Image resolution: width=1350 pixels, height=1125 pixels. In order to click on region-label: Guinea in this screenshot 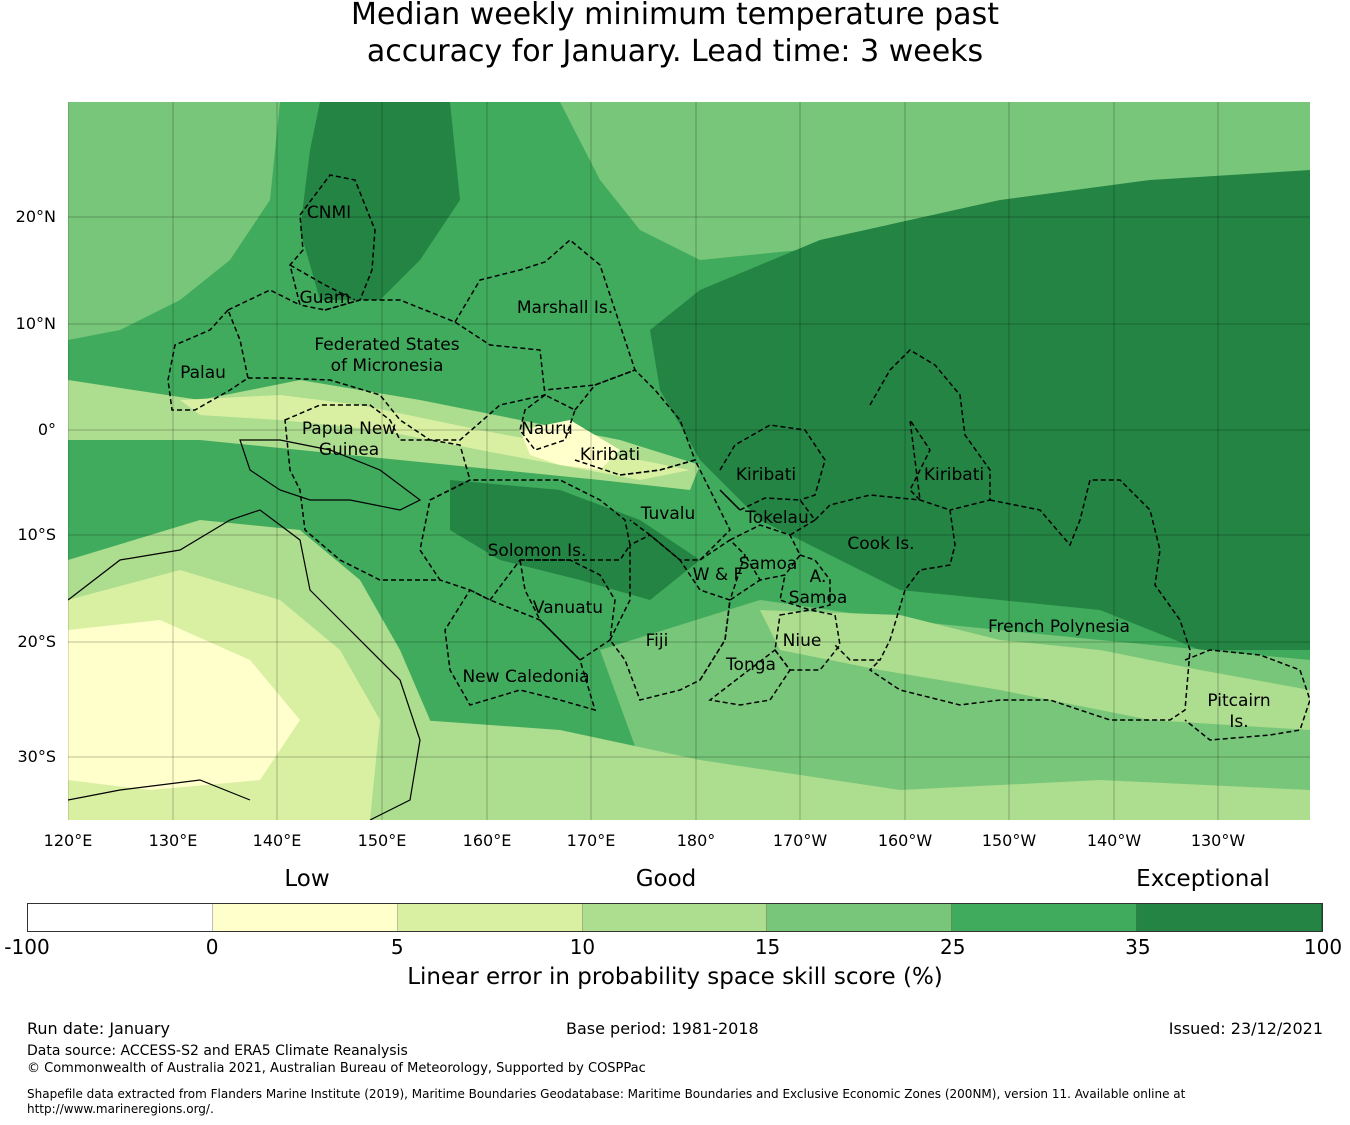, I will do `click(349, 450)`.